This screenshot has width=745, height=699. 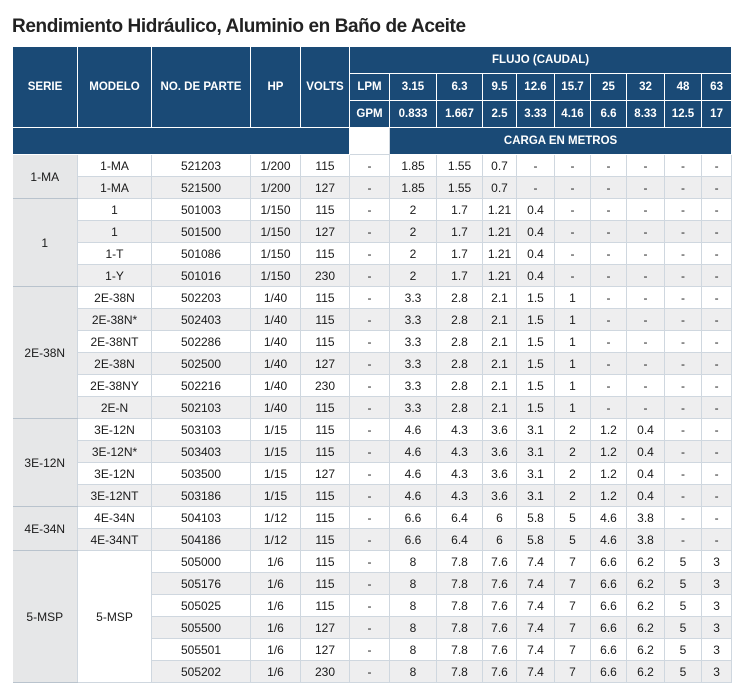 I want to click on part-number-cell: 505025, so click(x=201, y=605).